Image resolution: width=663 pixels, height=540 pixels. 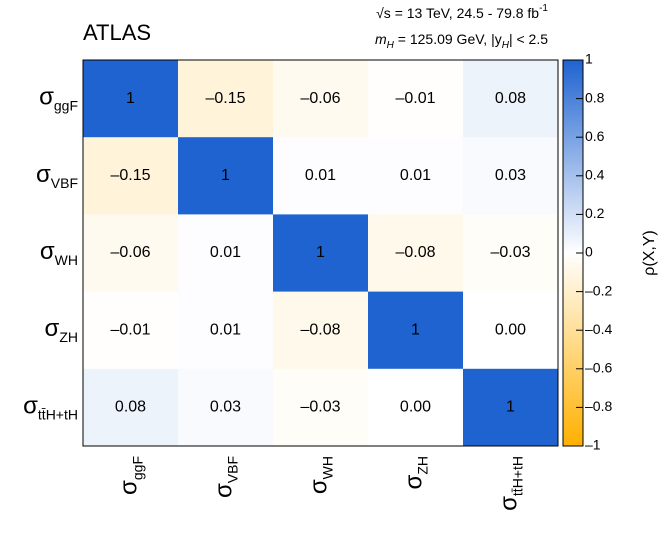 I want to click on column-label: σtt̄H+tH, so click(x=510, y=483).